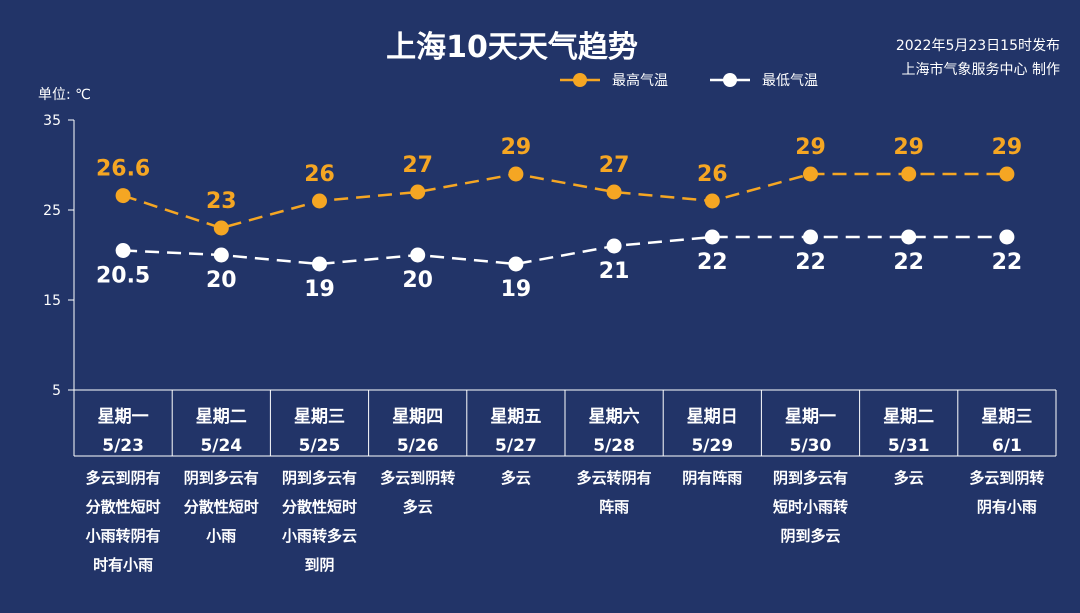 This screenshot has height=613, width=1080. Describe the element at coordinates (417, 417) in the screenshot. I see `weekday-label: 星期四` at that location.